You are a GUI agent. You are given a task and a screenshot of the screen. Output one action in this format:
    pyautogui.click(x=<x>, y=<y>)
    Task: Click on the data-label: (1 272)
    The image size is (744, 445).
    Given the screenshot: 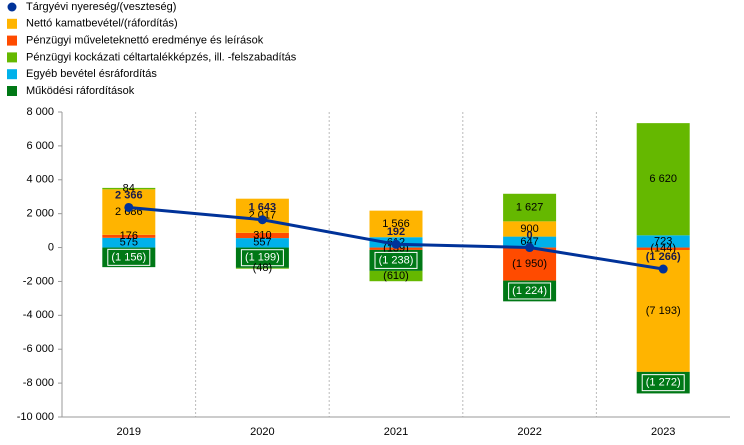 What is the action you would take?
    pyautogui.click(x=663, y=383)
    